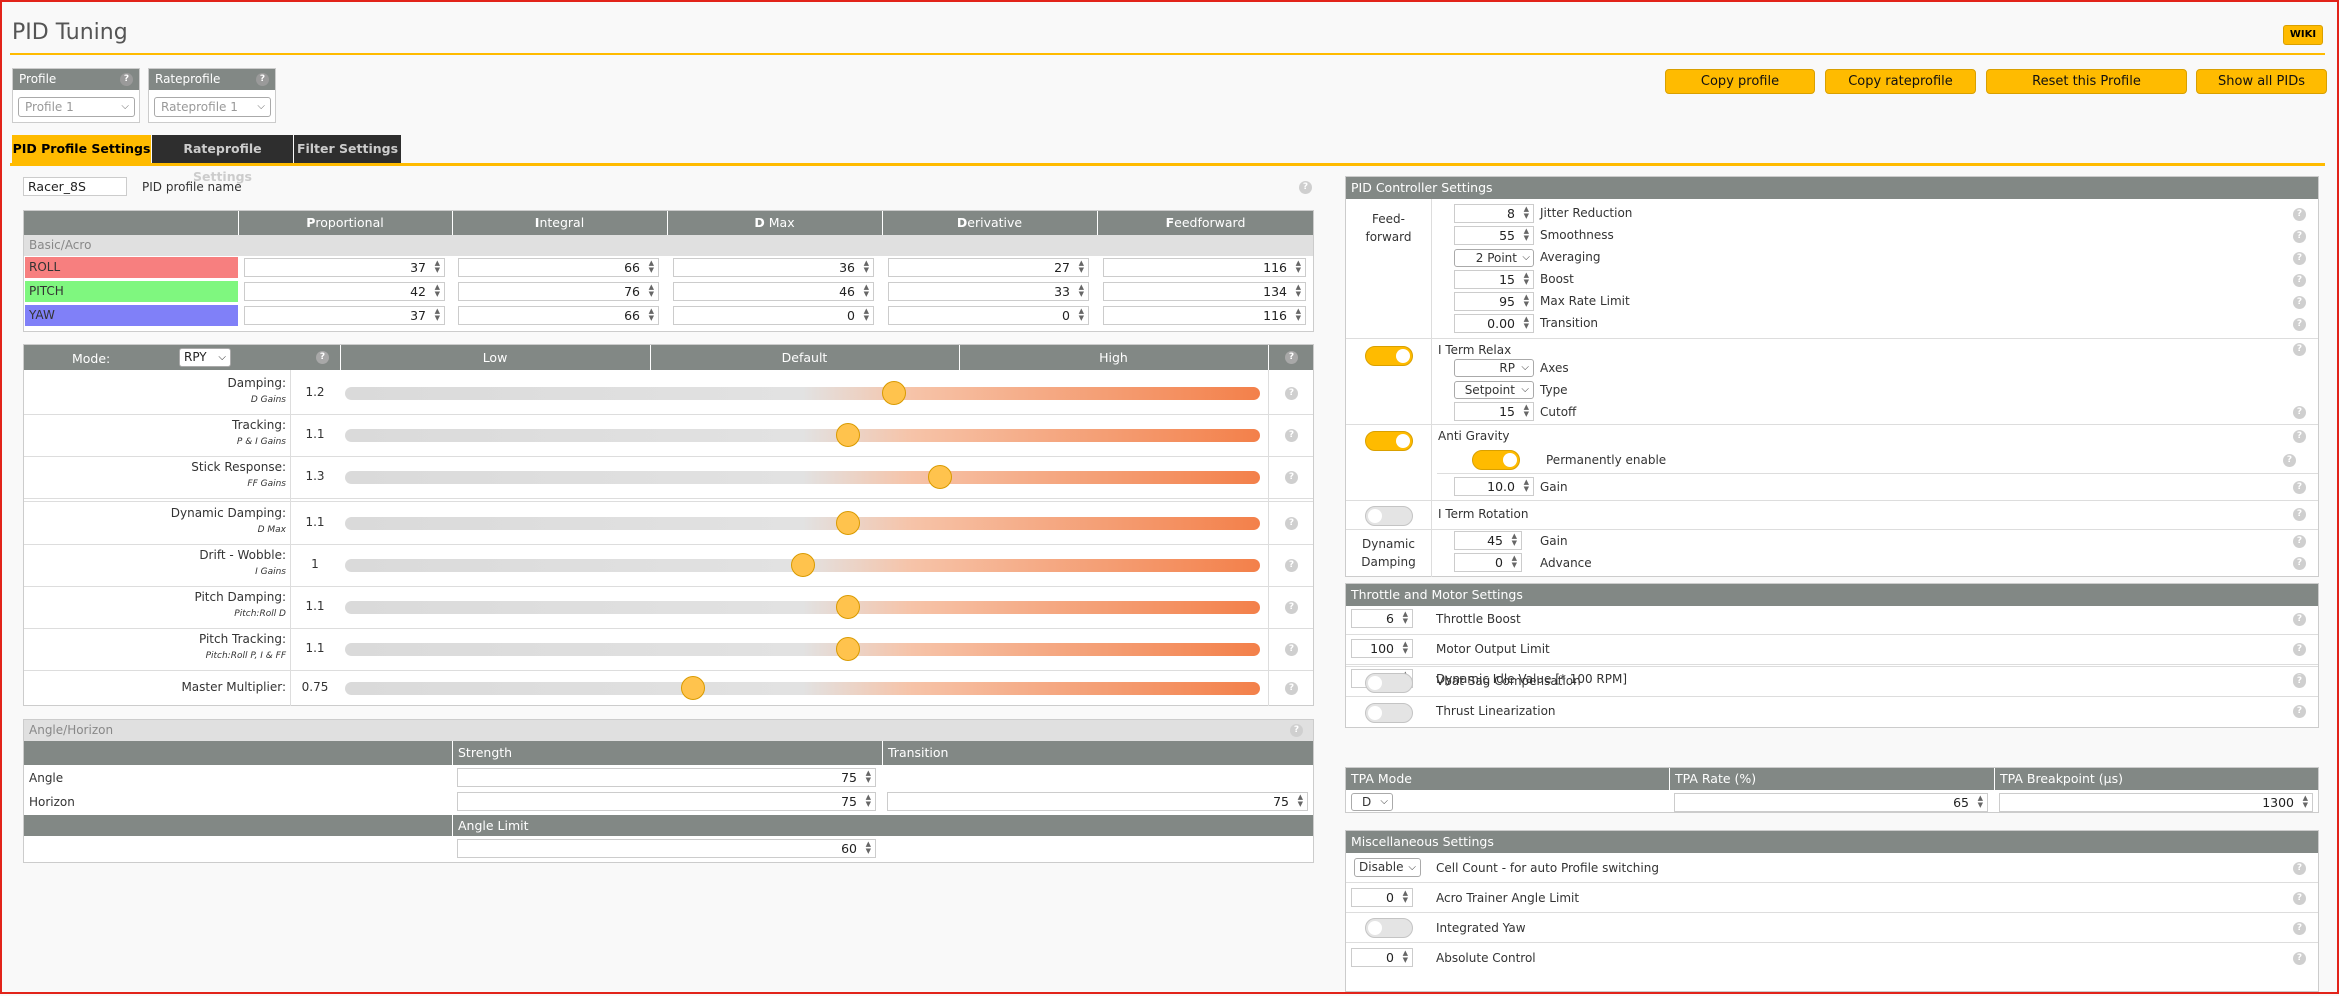 This screenshot has width=2339, height=996. I want to click on cell-count-select: Disable ⌵, so click(1387, 867).